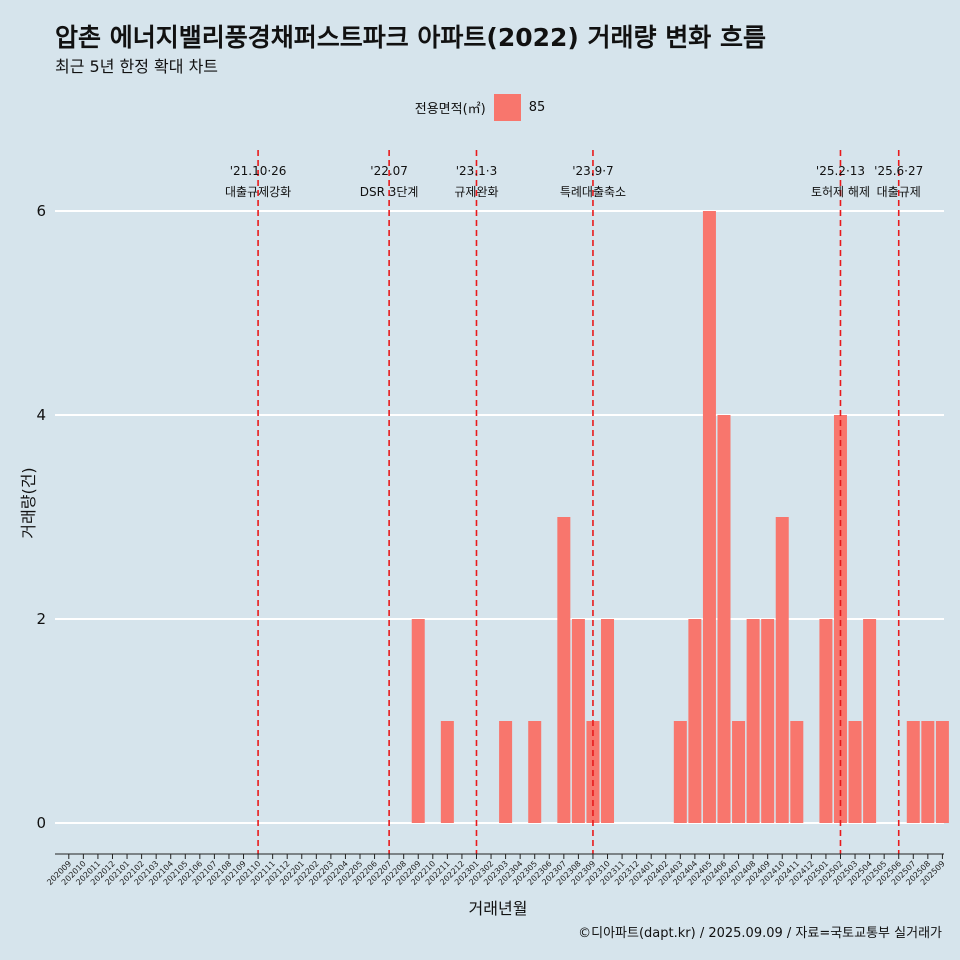 The width and height of the screenshot is (960, 960). What do you see at coordinates (592, 171) in the screenshot?
I see `event-date-3: '23.9·7` at bounding box center [592, 171].